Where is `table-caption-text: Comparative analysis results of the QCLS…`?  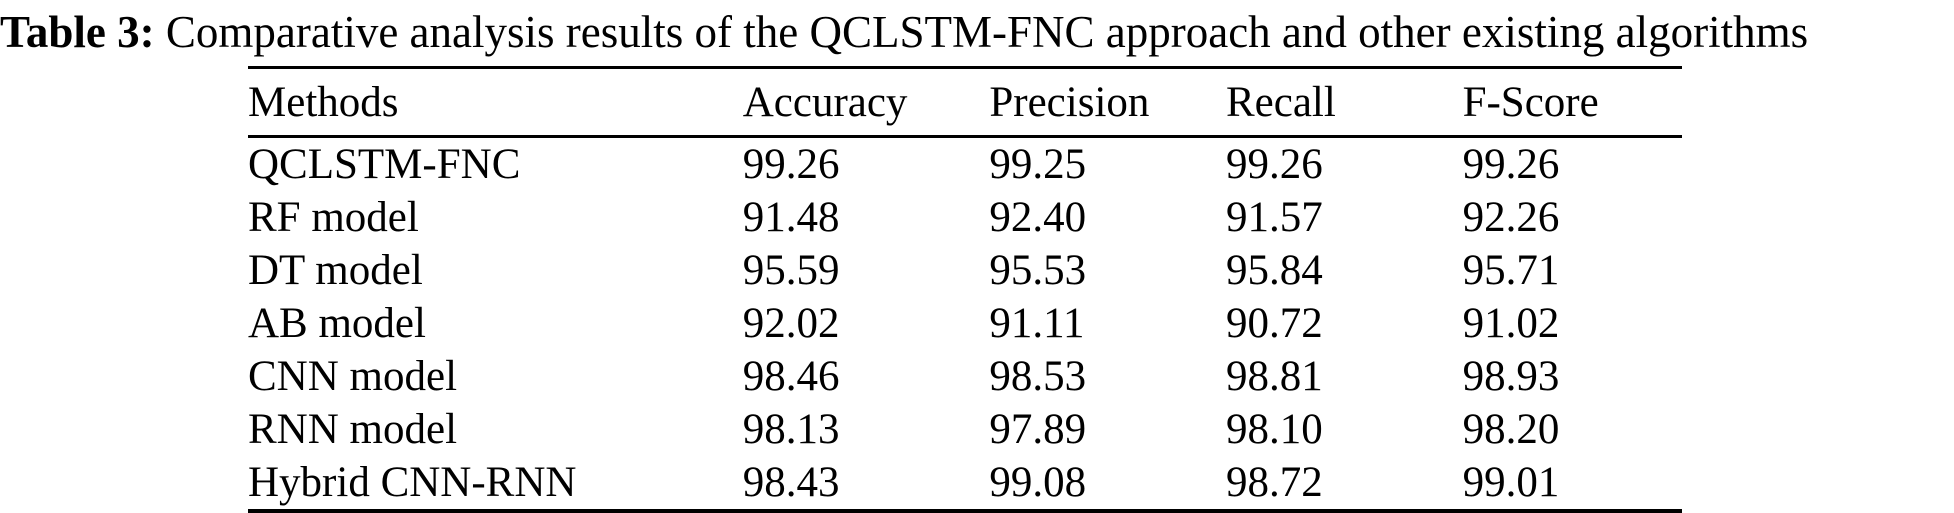
table-caption-text: Comparative analysis results of the QCLS… is located at coordinates (981, 32).